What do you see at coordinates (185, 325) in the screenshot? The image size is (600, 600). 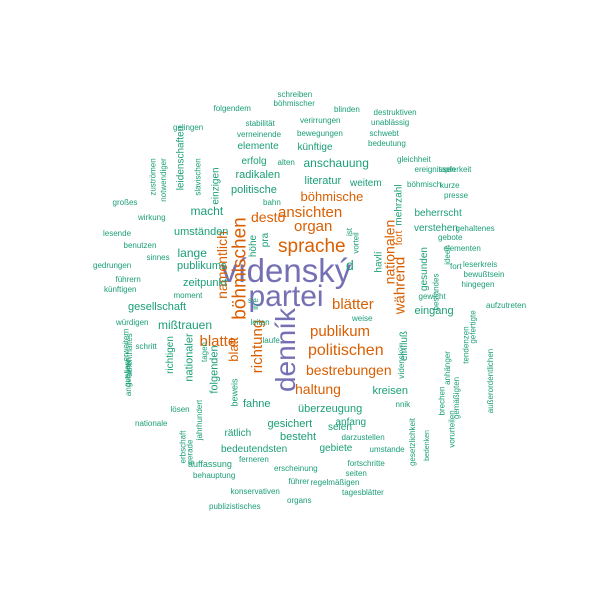 I see `word-cloud-word: mißtrauen` at bounding box center [185, 325].